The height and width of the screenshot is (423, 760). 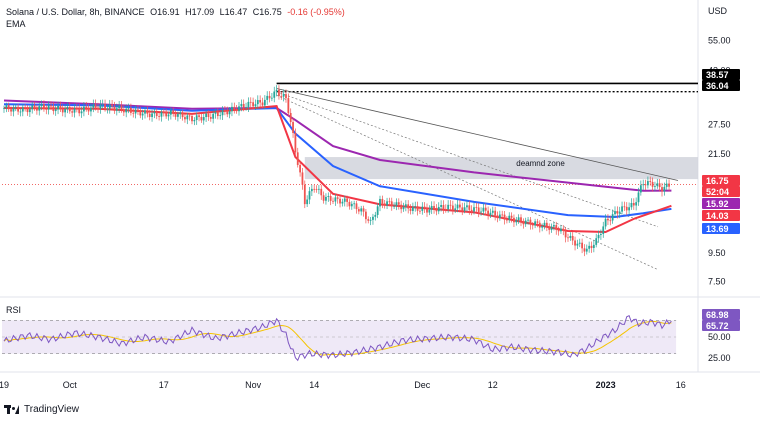 I want to click on price-axis-tick: 7.50, so click(x=717, y=282).